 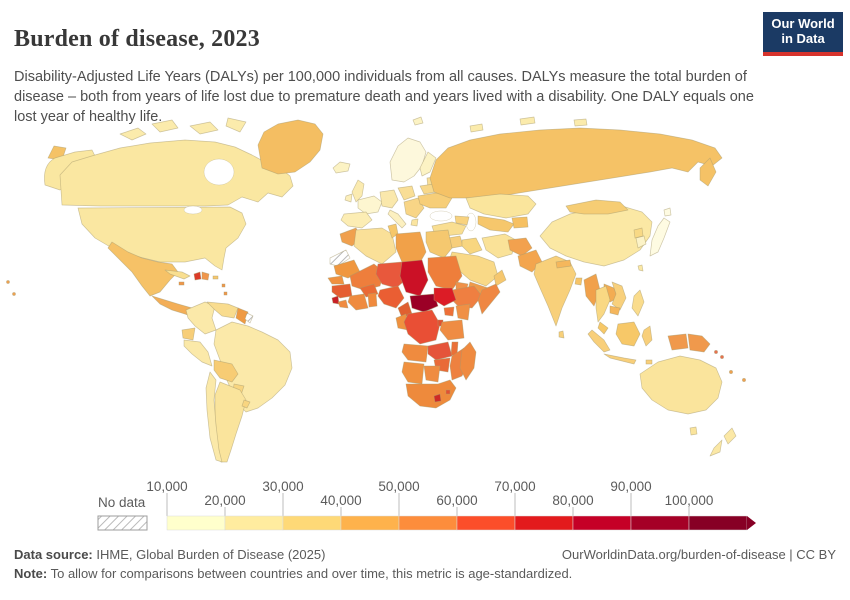 I want to click on country-uganda, so click(x=449, y=311).